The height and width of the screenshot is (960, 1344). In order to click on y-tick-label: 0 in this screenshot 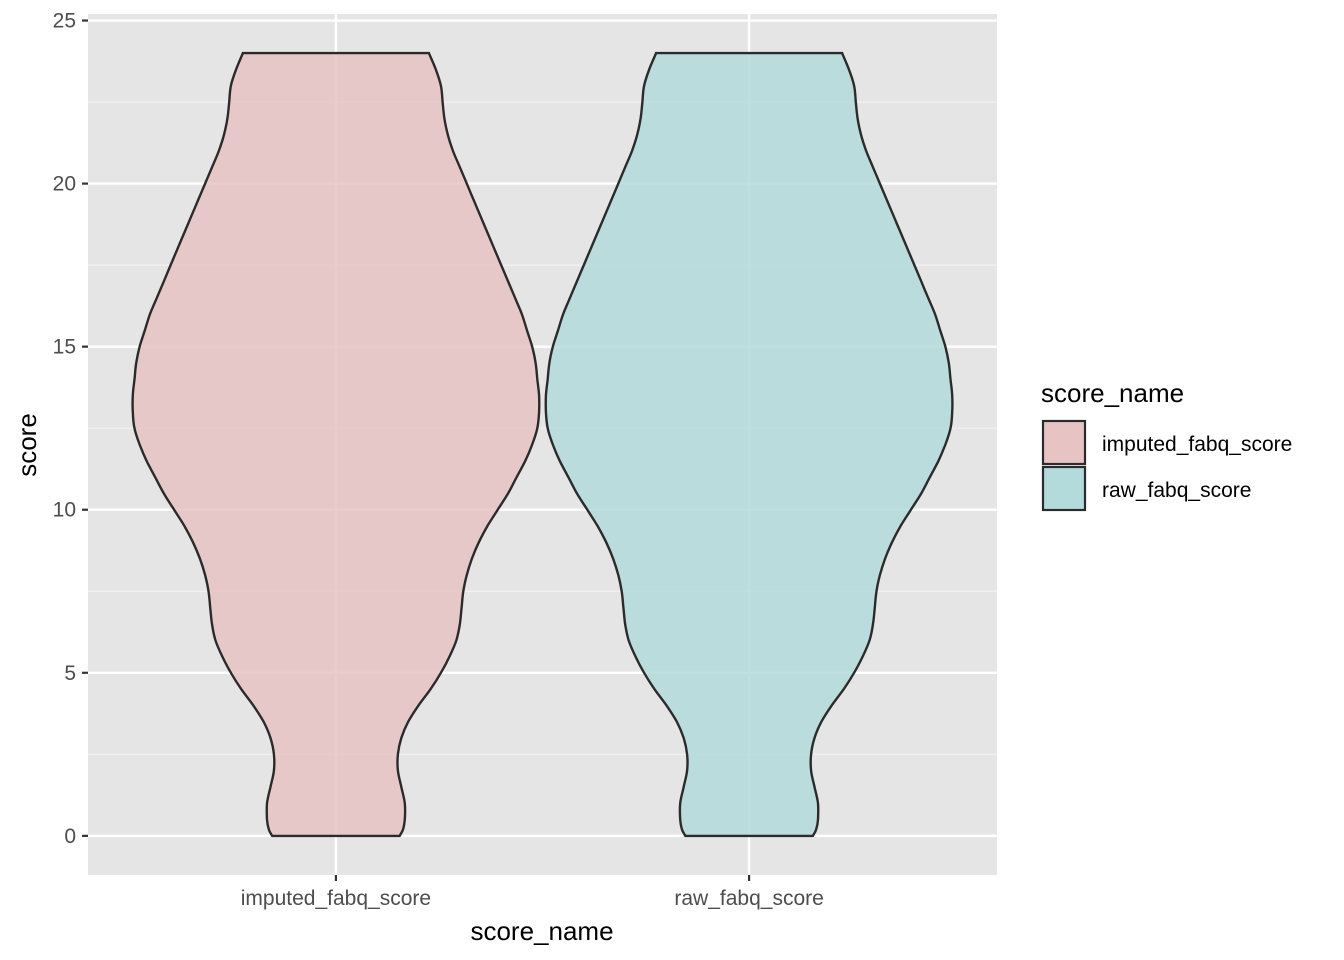, I will do `click(70, 836)`.